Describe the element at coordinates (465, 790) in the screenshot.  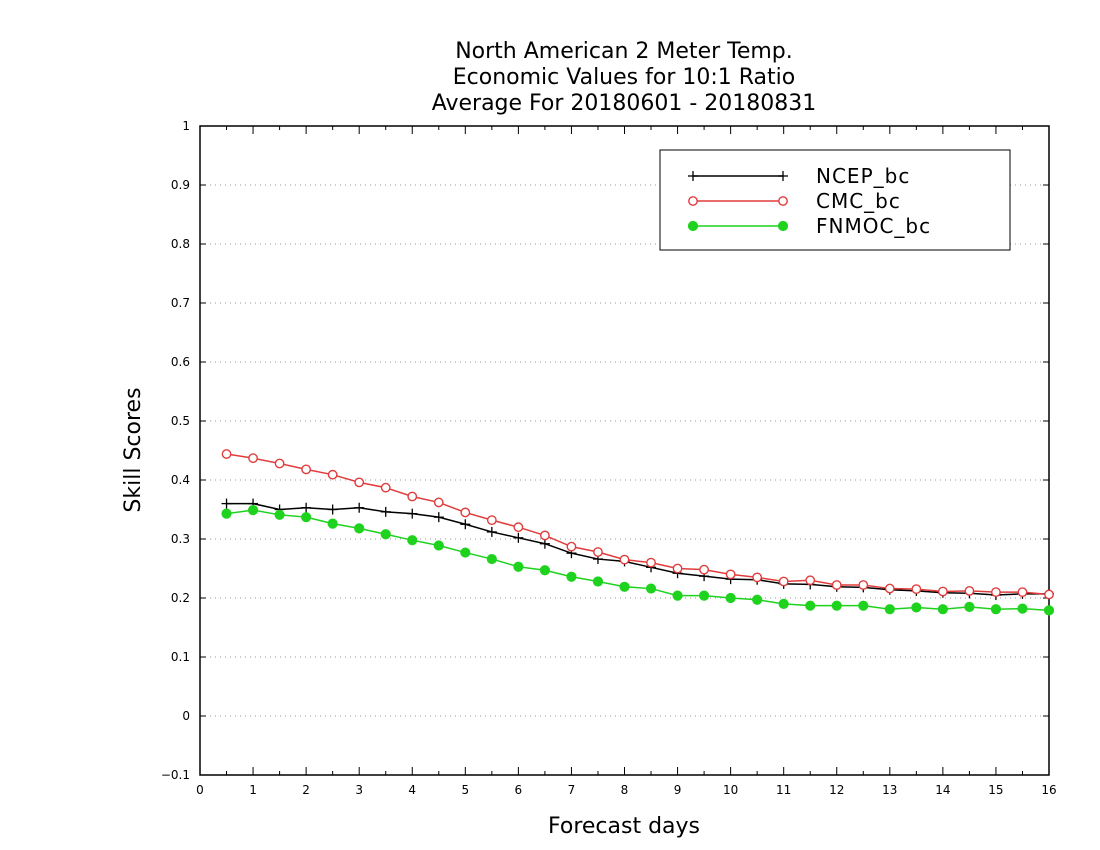
I see `x-tick-label: 5` at that location.